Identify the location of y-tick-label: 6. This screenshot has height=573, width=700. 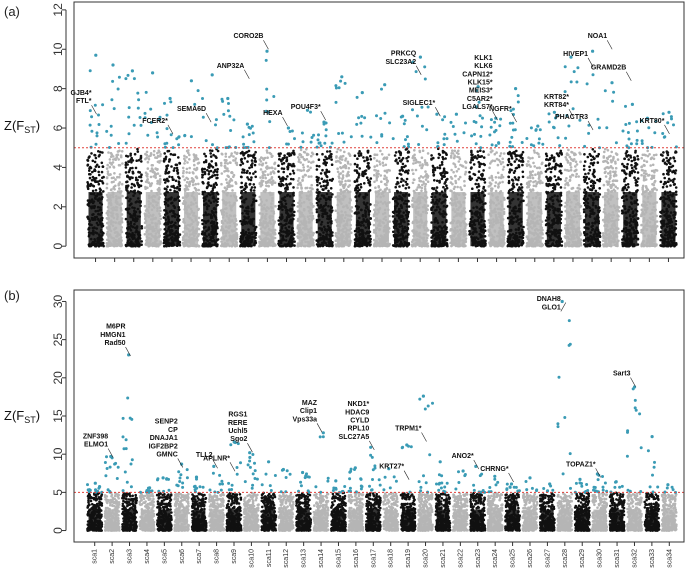
(58, 127).